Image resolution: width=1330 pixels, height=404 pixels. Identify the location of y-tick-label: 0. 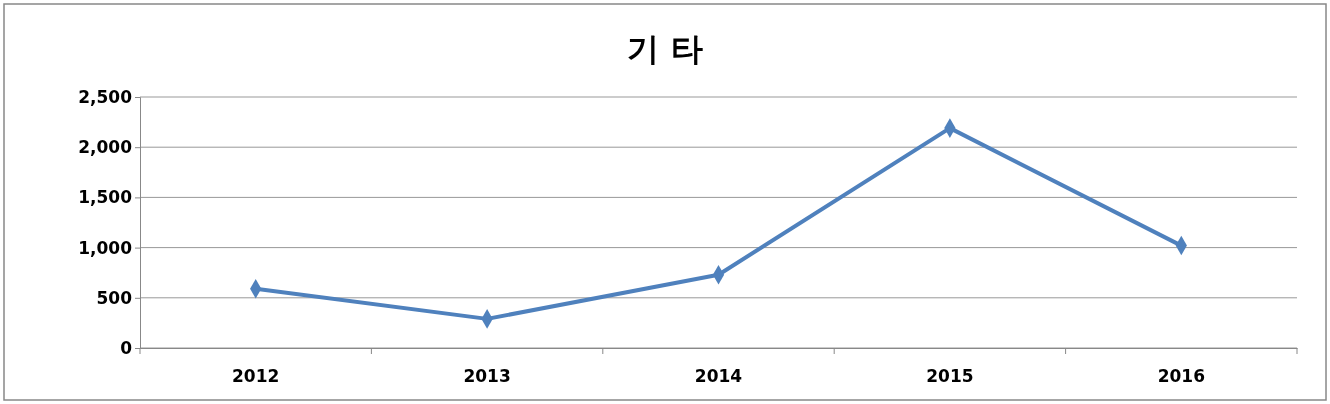
(126, 347).